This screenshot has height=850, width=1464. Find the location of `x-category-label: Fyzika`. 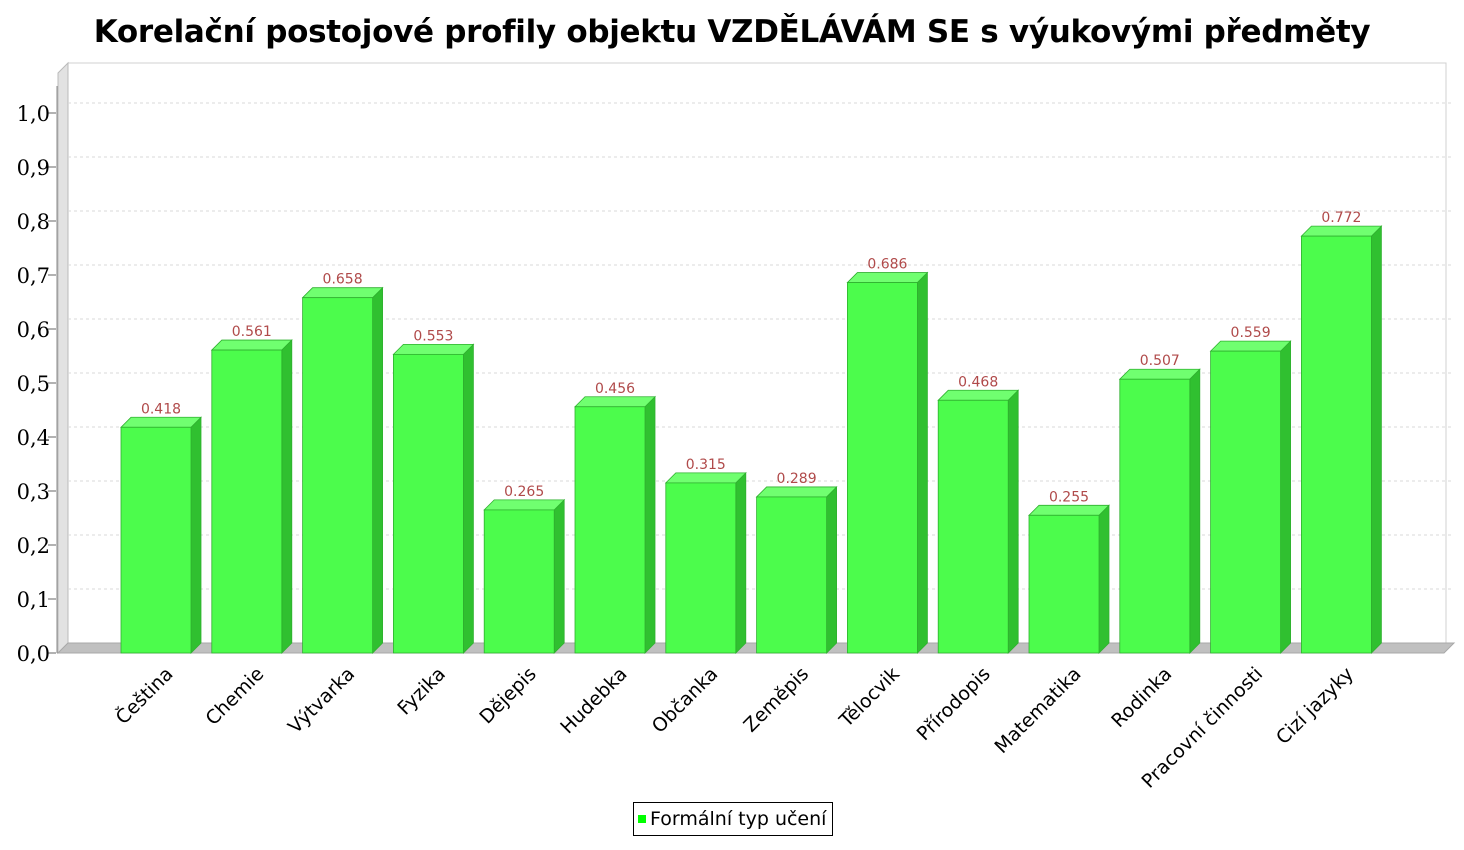

x-category-label: Fyzika is located at coordinates (421, 691).